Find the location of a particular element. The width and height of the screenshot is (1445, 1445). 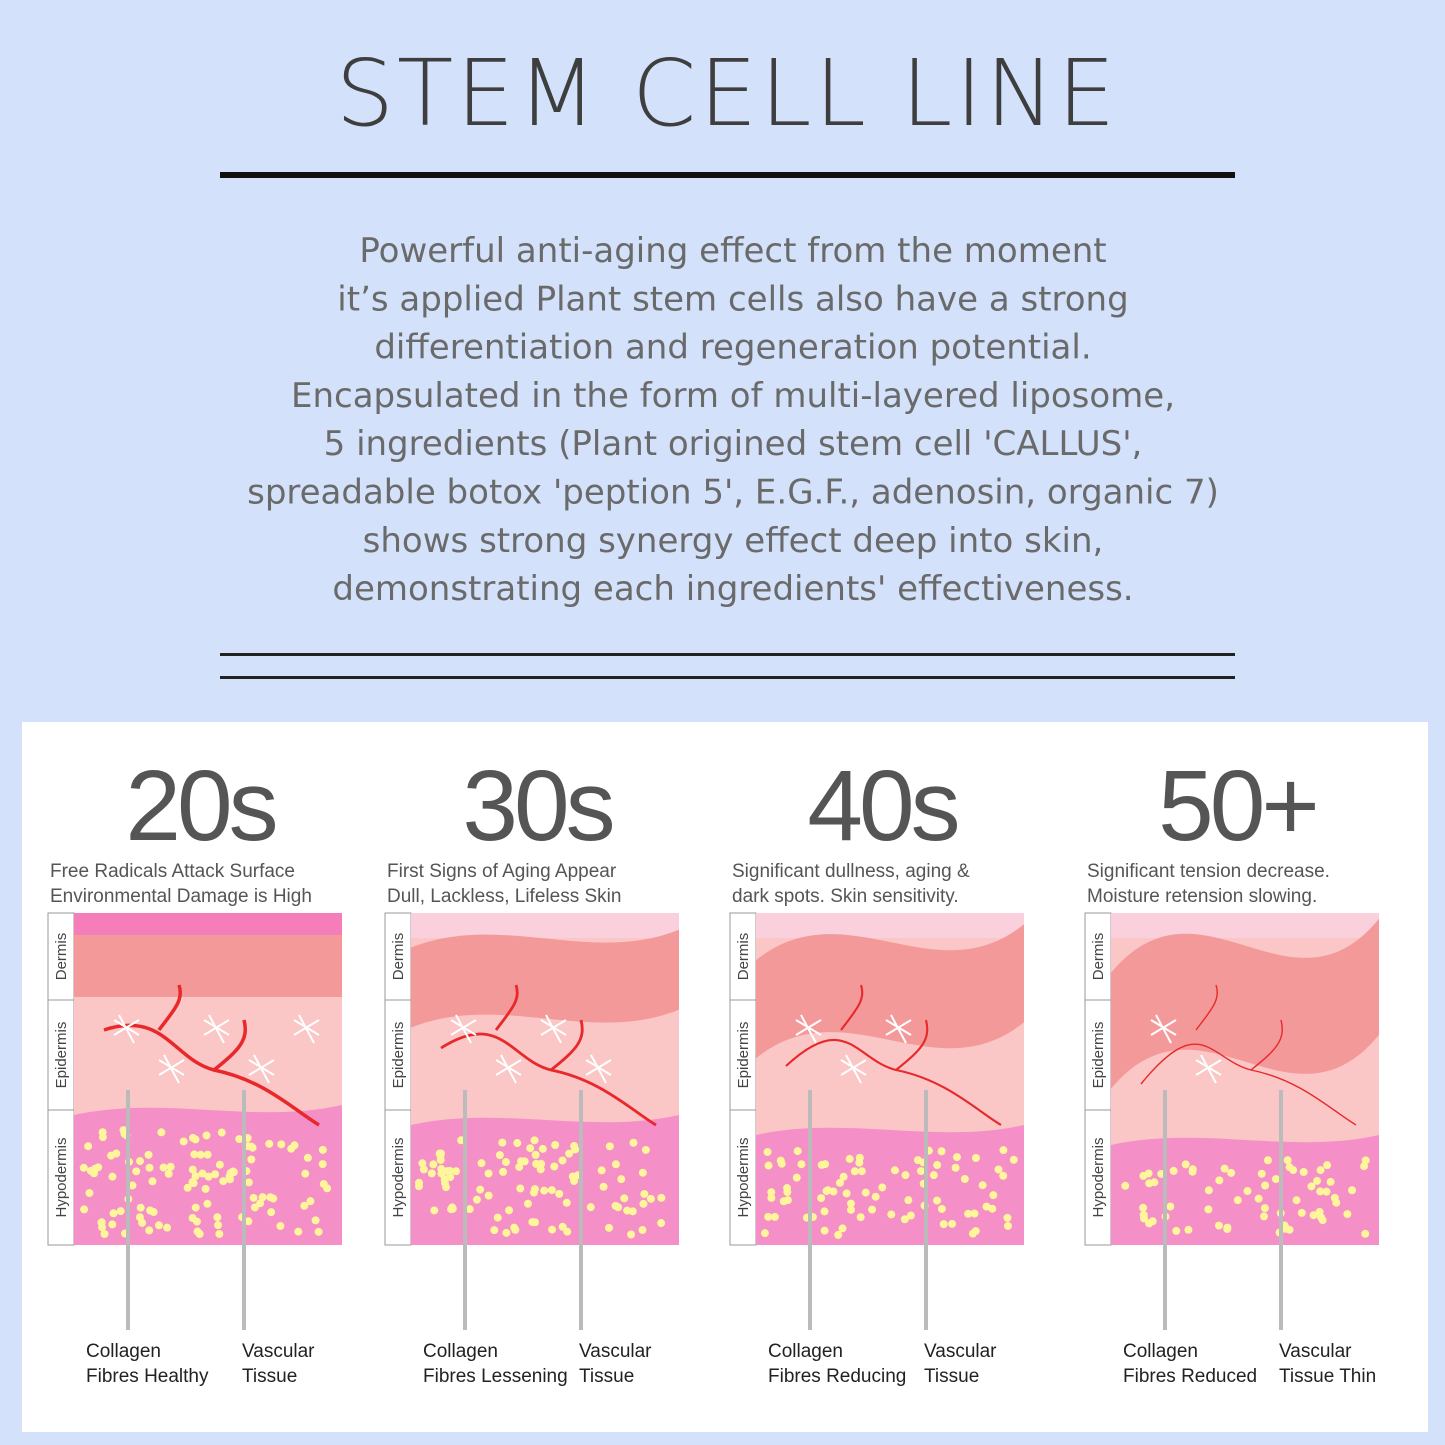

caption: Significant tension decrease. is located at coordinates (1208, 871).